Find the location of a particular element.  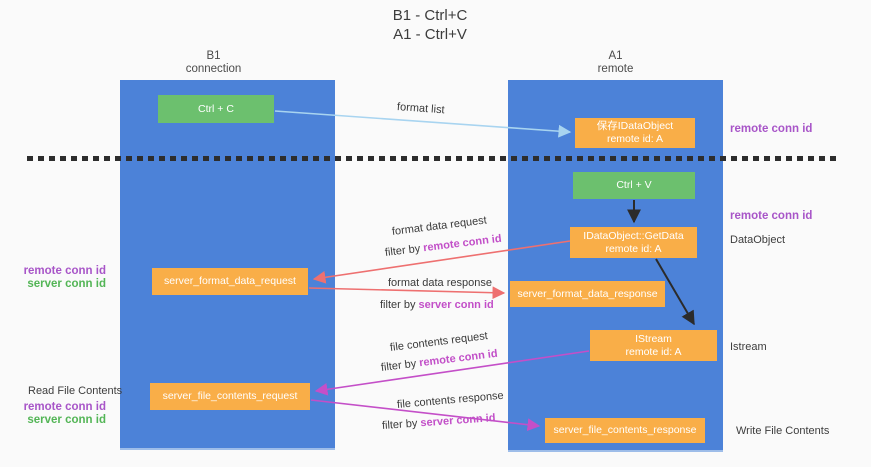

format-data-response-filter-label: filter by server conn id is located at coordinates (437, 305).